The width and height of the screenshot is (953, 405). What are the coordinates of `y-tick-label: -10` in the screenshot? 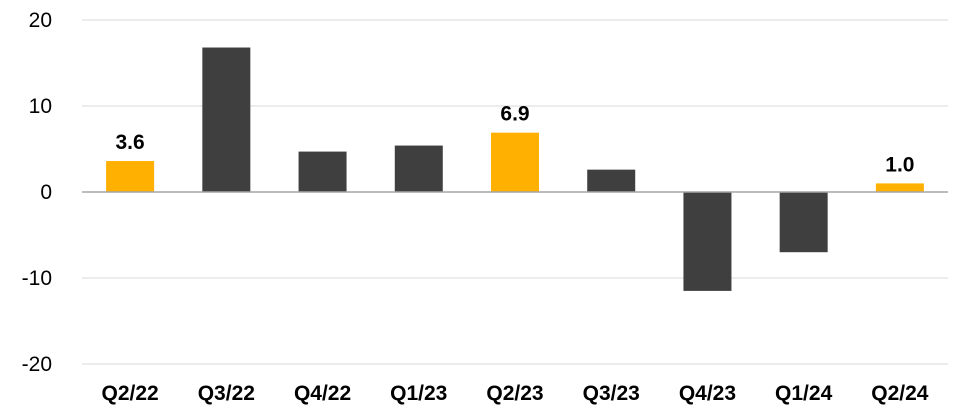 It's located at (37, 278).